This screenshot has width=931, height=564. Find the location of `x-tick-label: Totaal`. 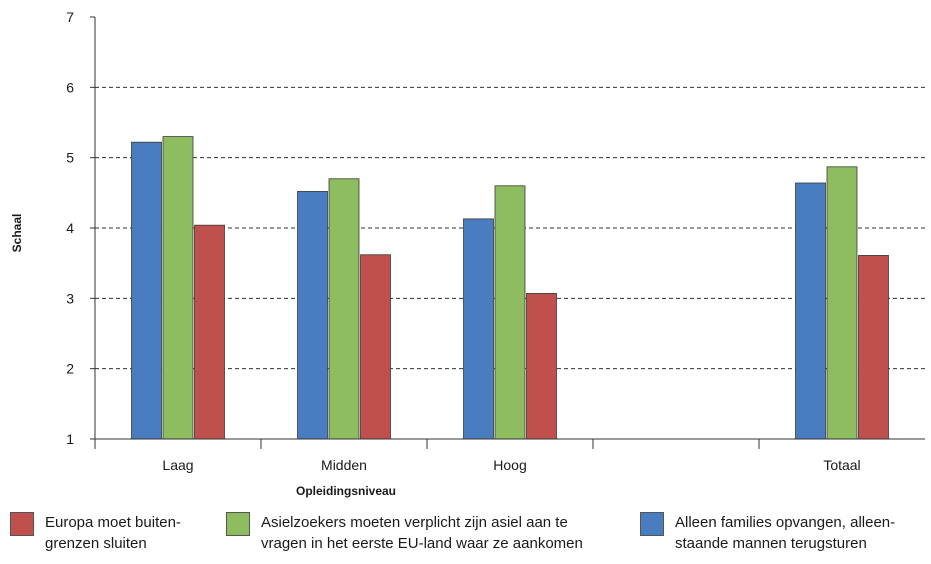

x-tick-label: Totaal is located at coordinates (841, 465).